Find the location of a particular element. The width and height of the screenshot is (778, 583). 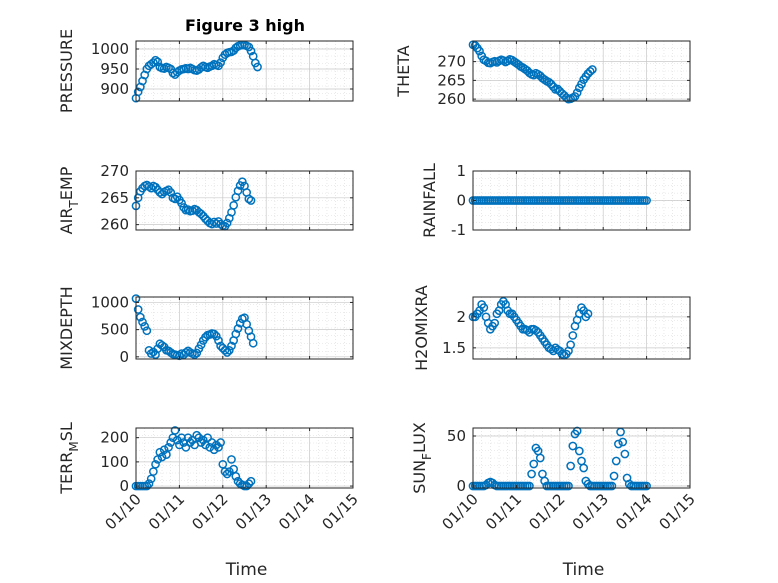

x-tick-label: 01/12 is located at coordinates (546, 511).